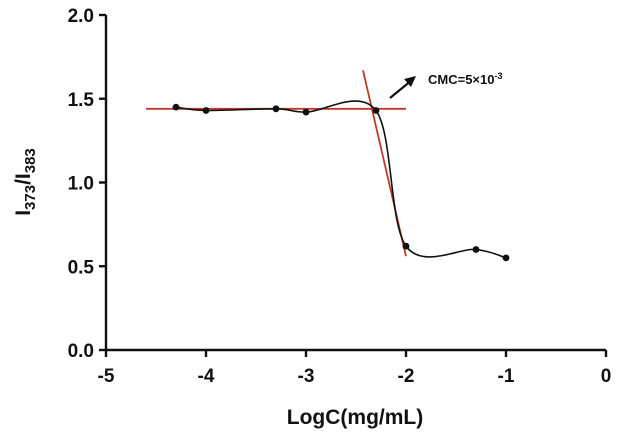 This screenshot has width=624, height=442. I want to click on x-tick-label: -1, so click(506, 376).